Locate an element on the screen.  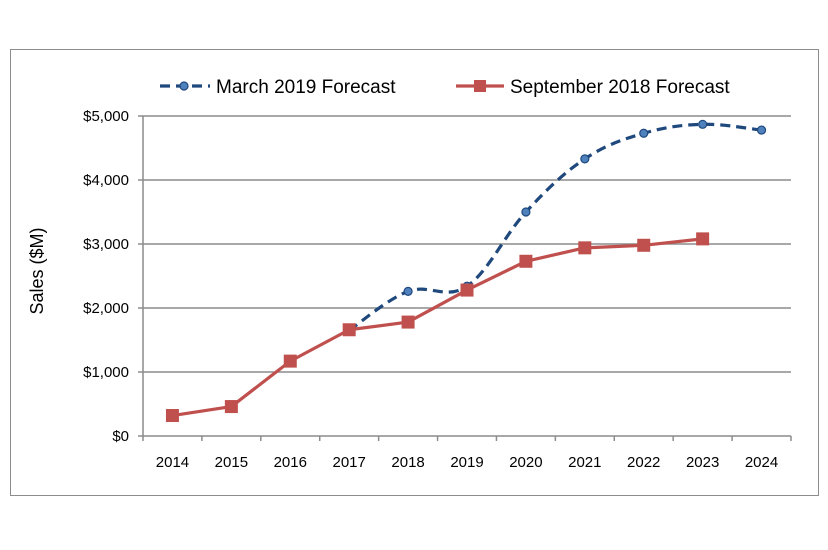
x-tick-label: 2024 is located at coordinates (761, 462).